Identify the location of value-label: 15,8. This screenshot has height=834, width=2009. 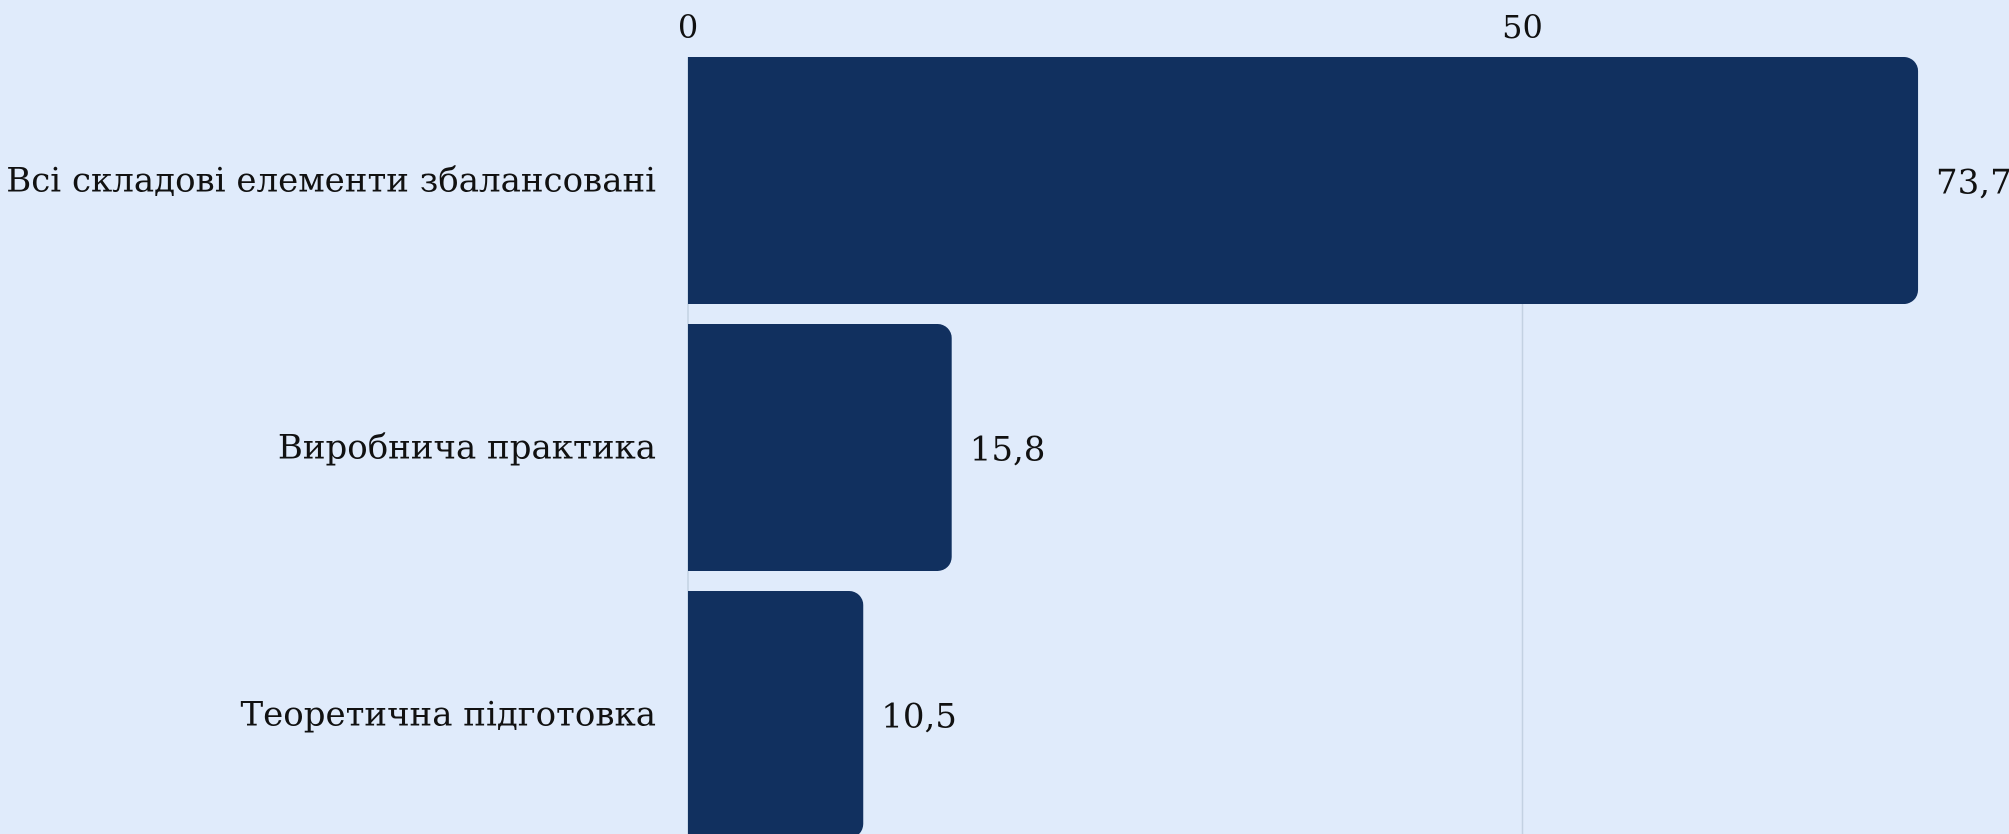
(1008, 450).